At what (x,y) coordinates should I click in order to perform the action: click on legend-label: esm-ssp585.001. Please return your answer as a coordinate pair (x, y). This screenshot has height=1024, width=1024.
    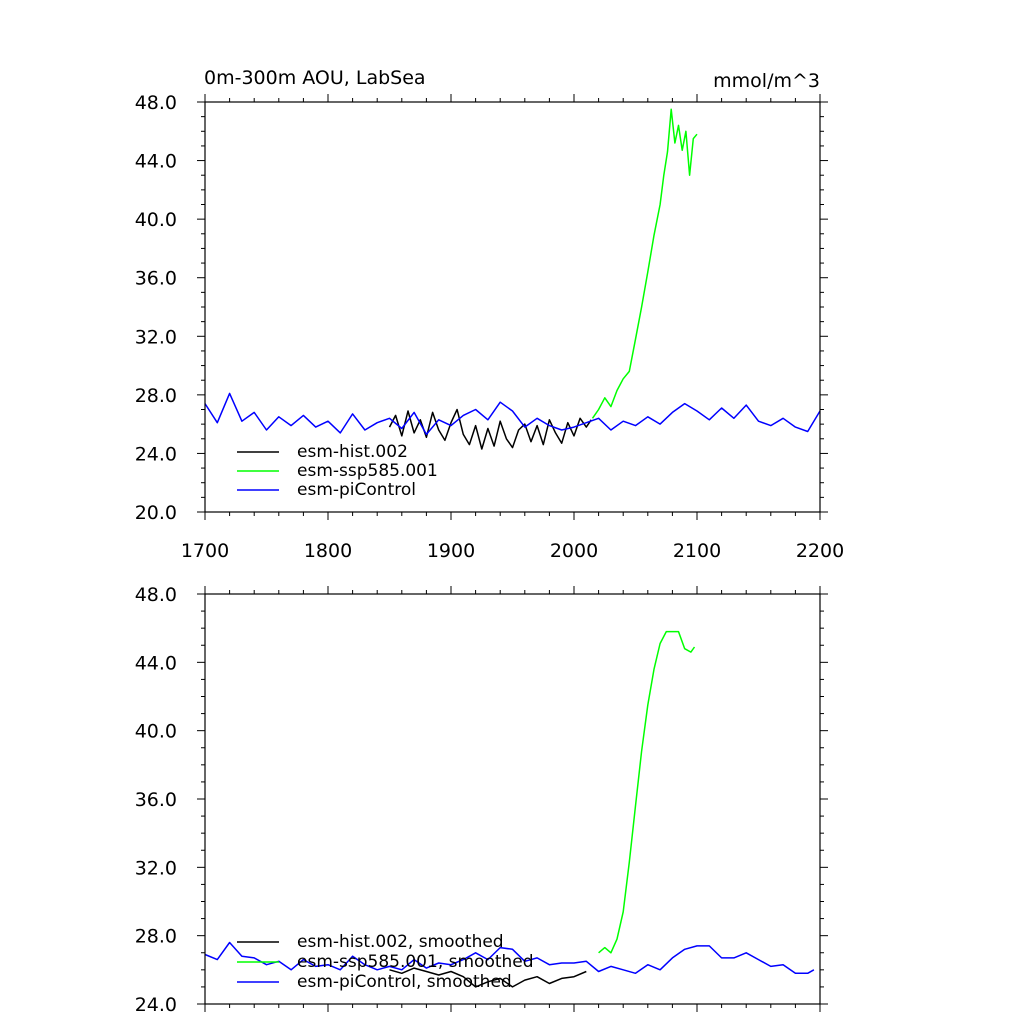
    Looking at the image, I should click on (367, 471).